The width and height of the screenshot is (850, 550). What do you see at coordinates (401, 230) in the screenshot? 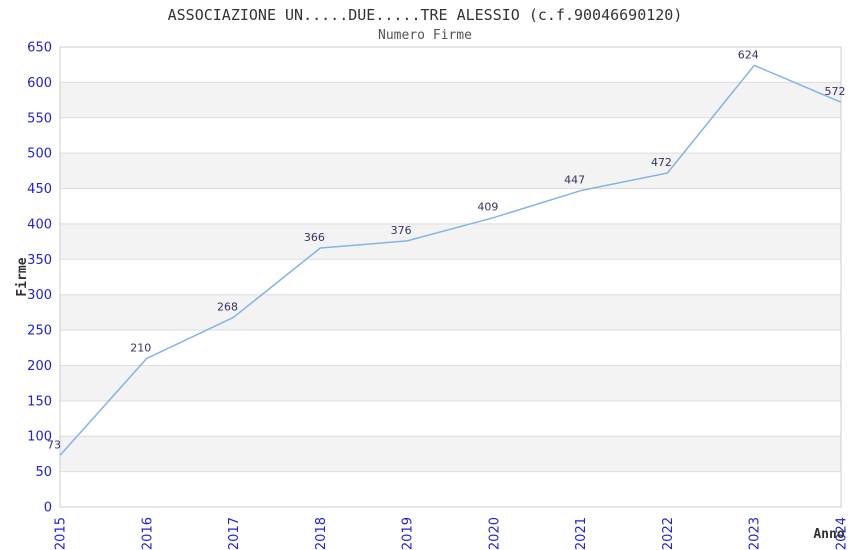
I see `data-label: 376` at bounding box center [401, 230].